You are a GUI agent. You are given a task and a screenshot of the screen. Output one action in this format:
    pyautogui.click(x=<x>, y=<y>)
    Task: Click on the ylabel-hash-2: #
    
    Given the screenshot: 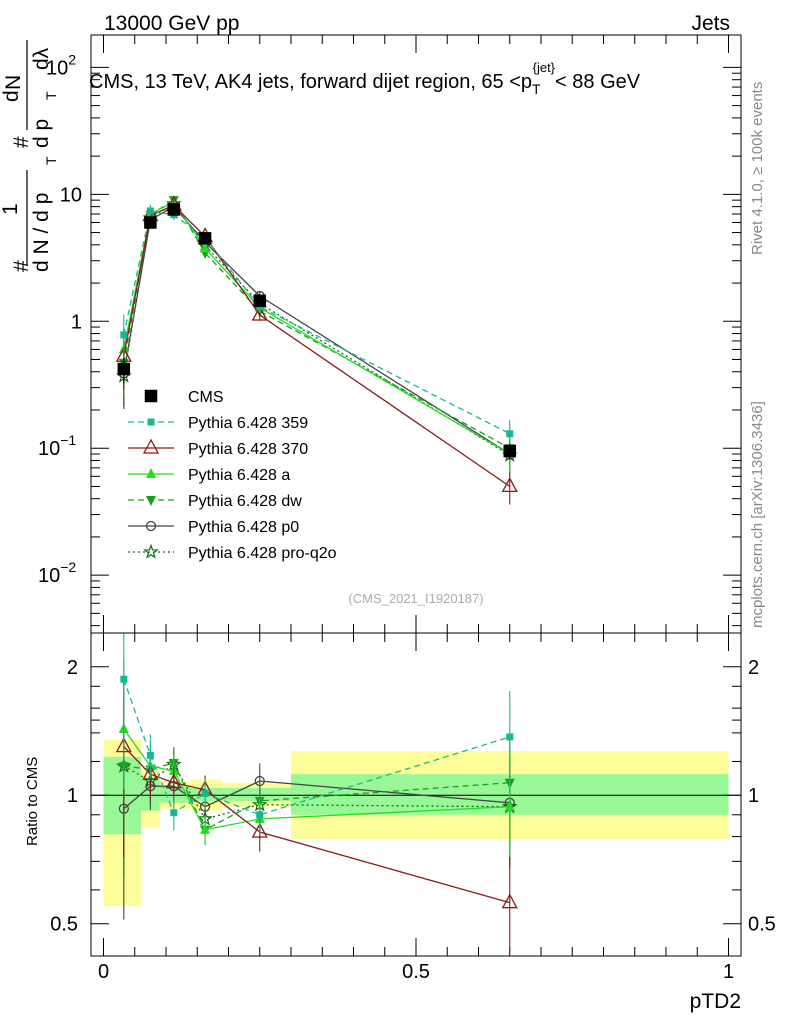 What is the action you would take?
    pyautogui.click(x=21, y=142)
    